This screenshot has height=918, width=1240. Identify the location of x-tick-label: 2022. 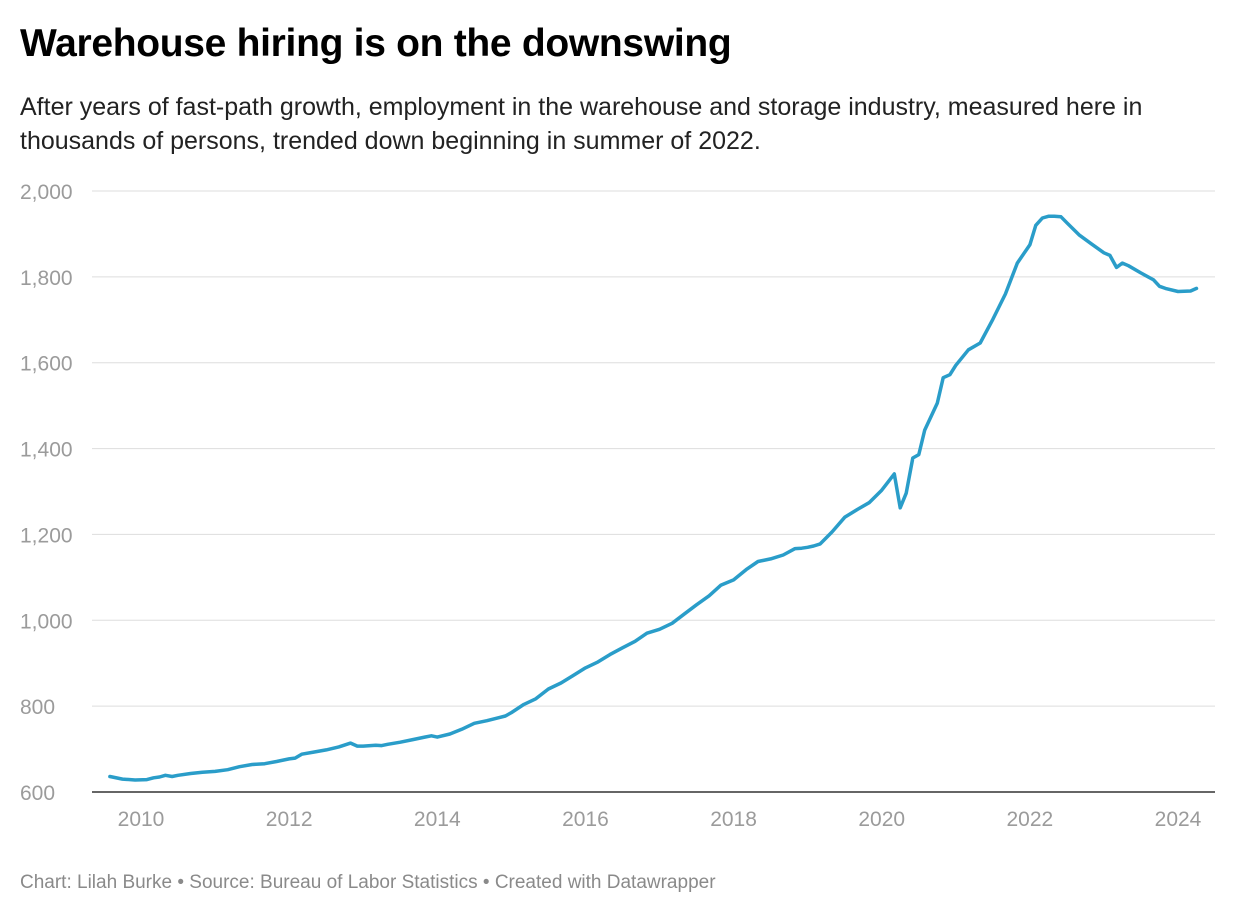
(1029, 819).